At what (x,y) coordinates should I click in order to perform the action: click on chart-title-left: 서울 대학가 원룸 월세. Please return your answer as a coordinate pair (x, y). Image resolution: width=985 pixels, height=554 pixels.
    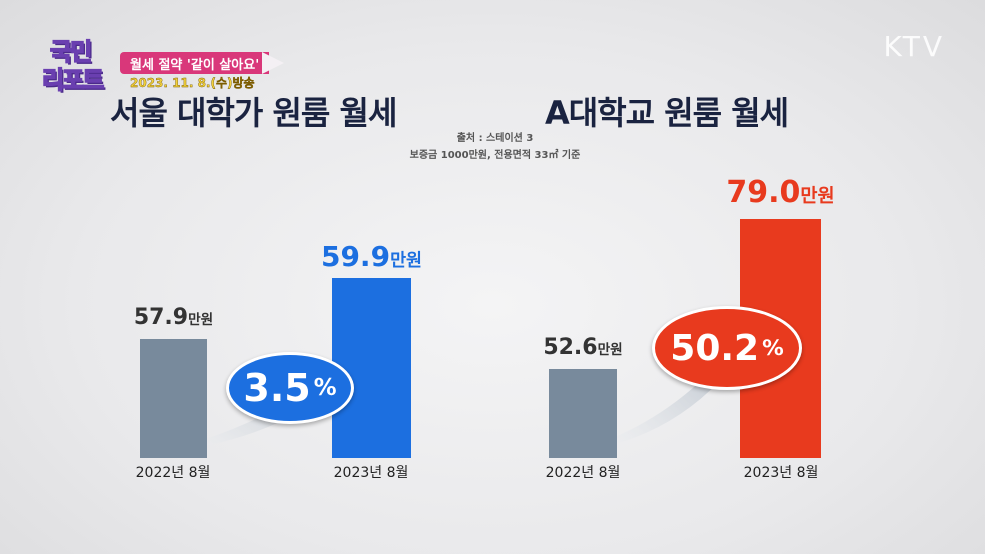
    Looking at the image, I should click on (253, 113).